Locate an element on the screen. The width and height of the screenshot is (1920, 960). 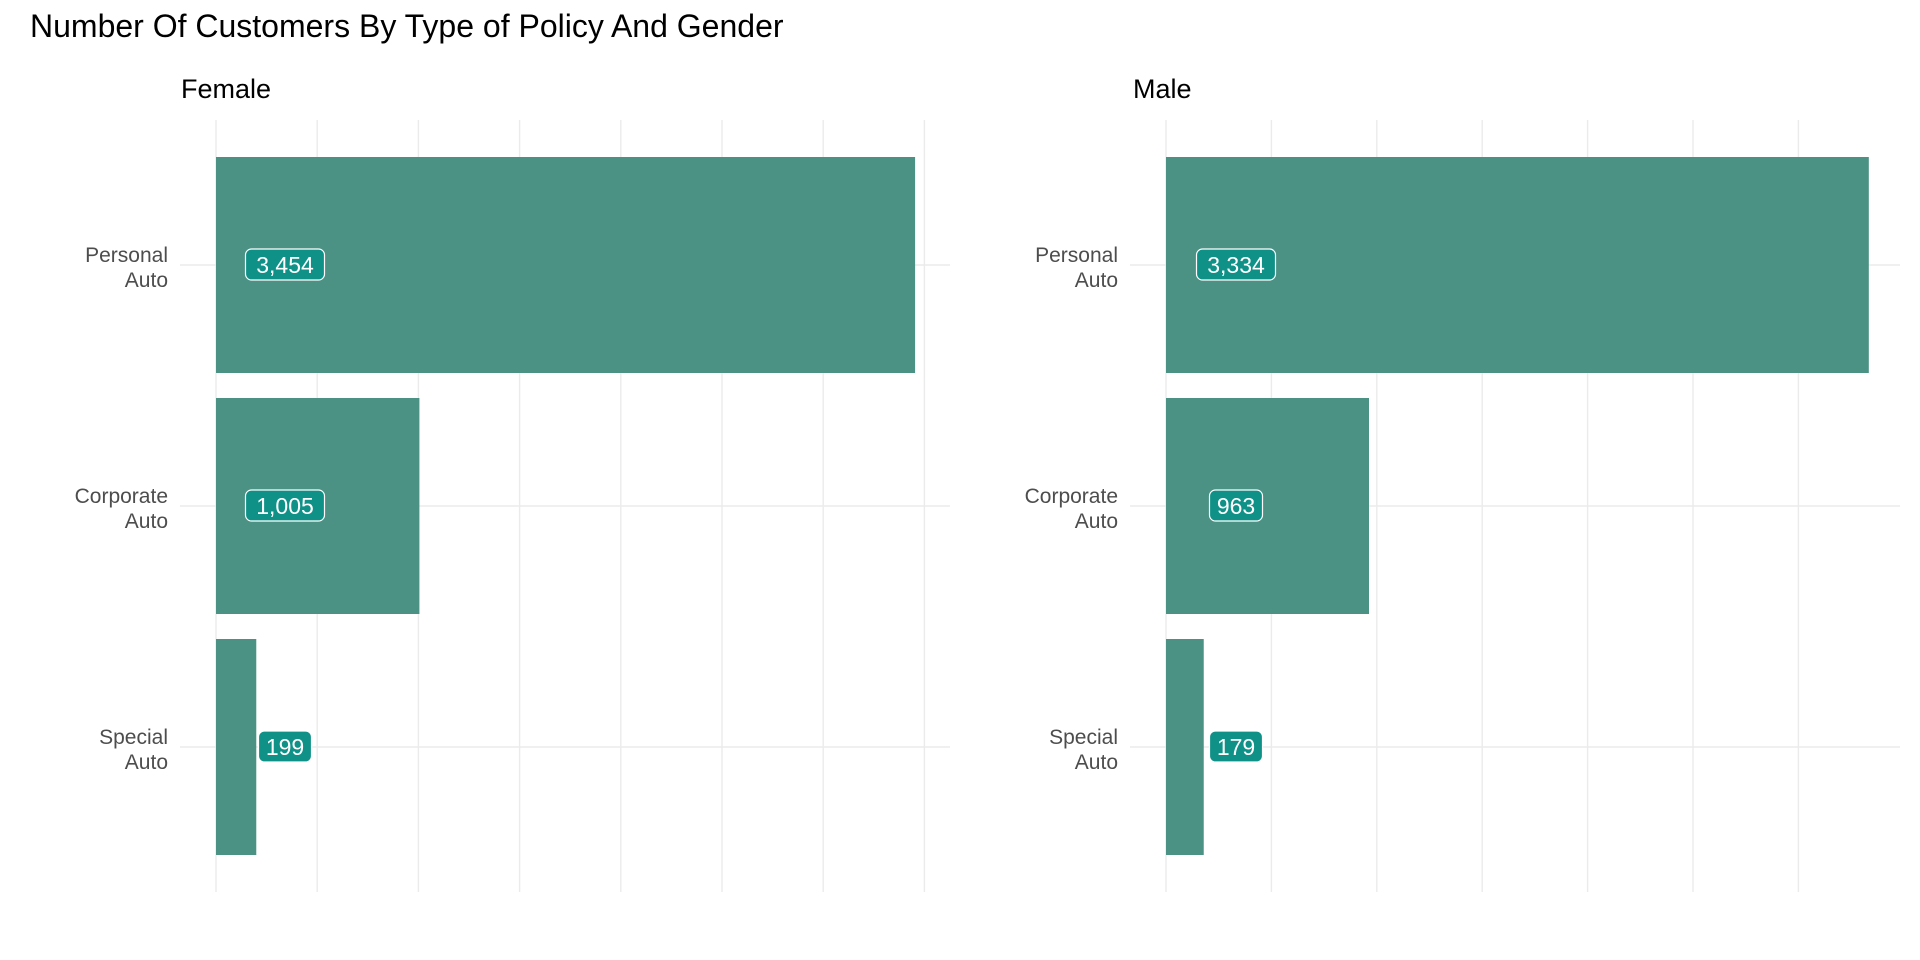
value-label: 179 is located at coordinates (1236, 747).